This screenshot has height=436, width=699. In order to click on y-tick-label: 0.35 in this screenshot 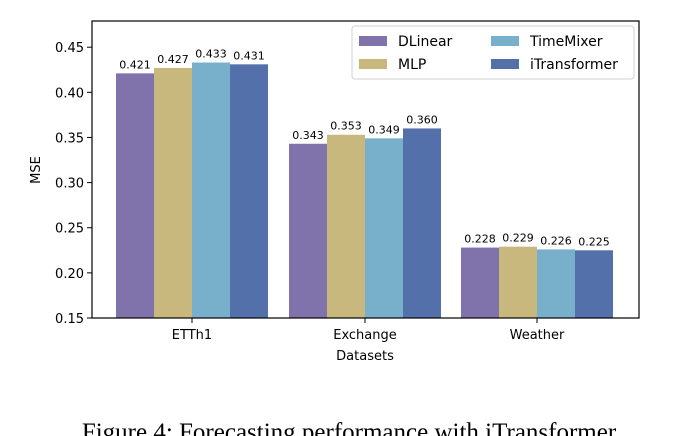, I will do `click(69, 138)`.